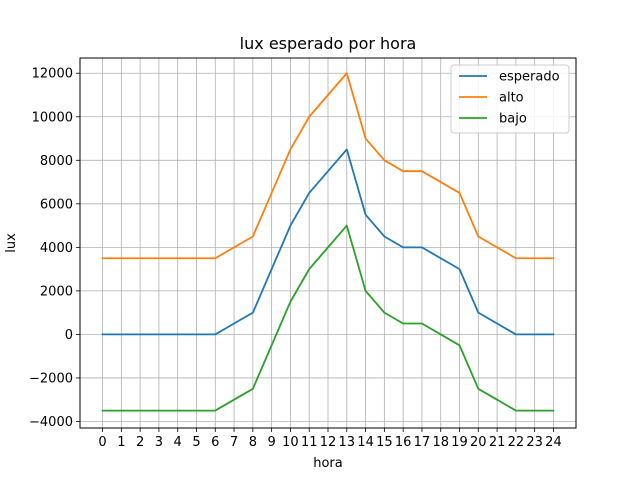 The height and width of the screenshot is (480, 640). I want to click on x-tick-label: 5, so click(196, 442).